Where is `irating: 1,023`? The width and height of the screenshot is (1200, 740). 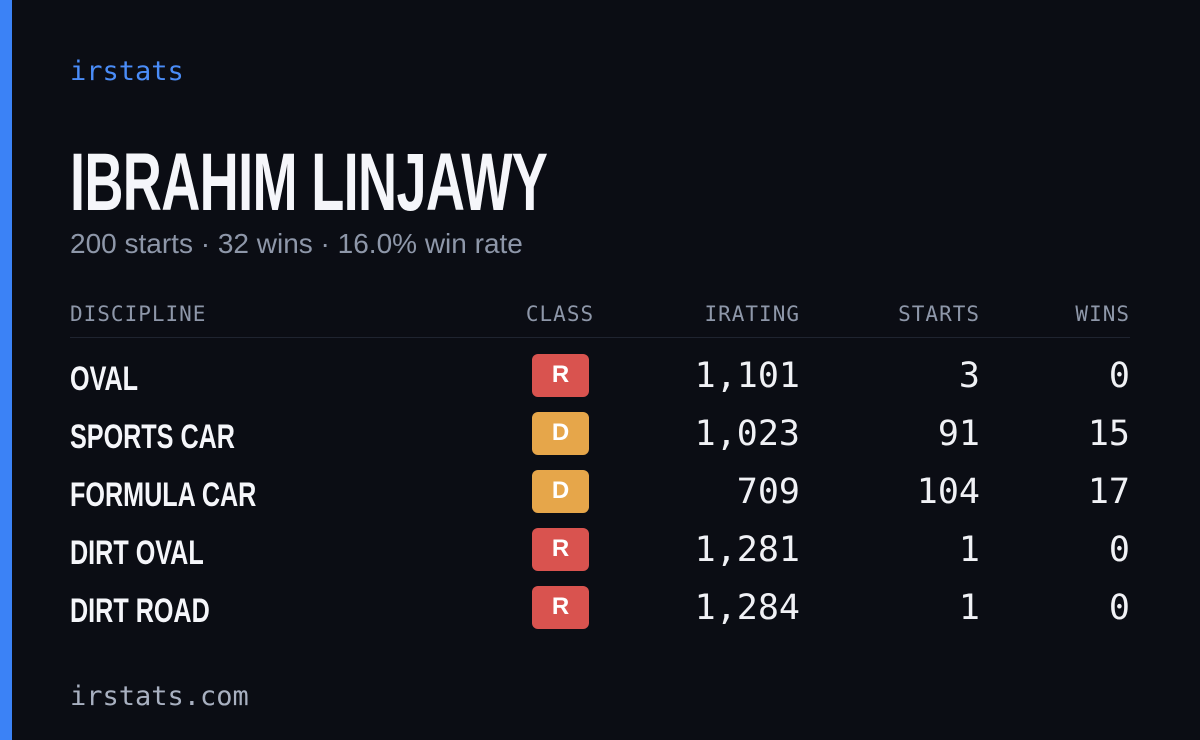
irating: 1,023 is located at coordinates (747, 434).